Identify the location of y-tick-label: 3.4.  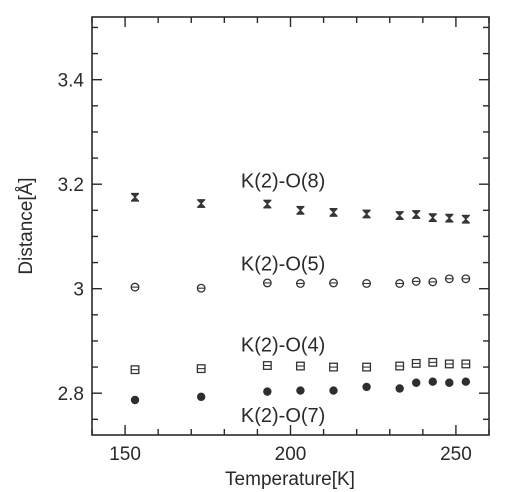
(71, 81).